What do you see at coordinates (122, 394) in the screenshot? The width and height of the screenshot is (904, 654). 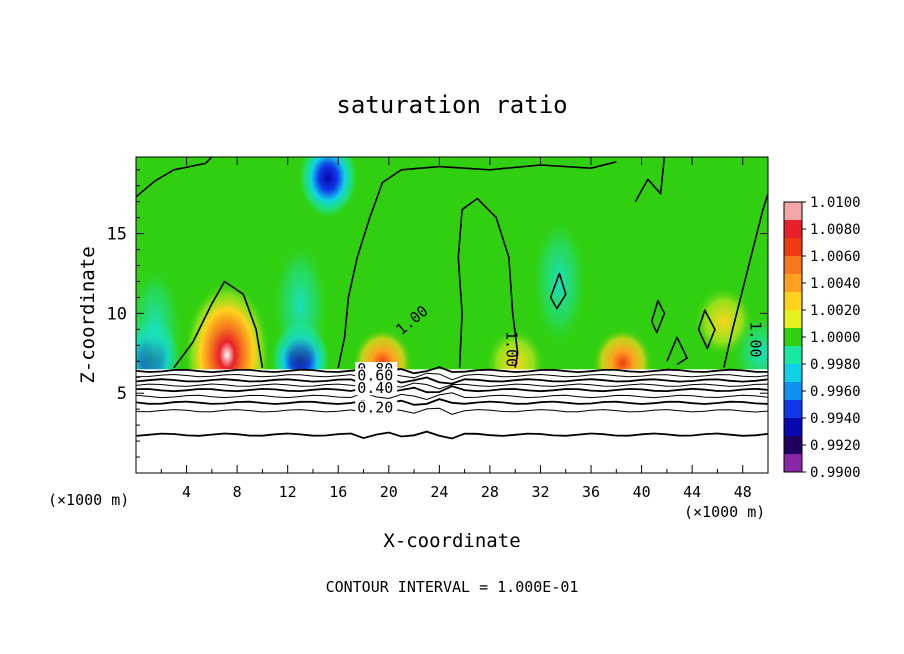 I see `y-tick-label: 5` at bounding box center [122, 394].